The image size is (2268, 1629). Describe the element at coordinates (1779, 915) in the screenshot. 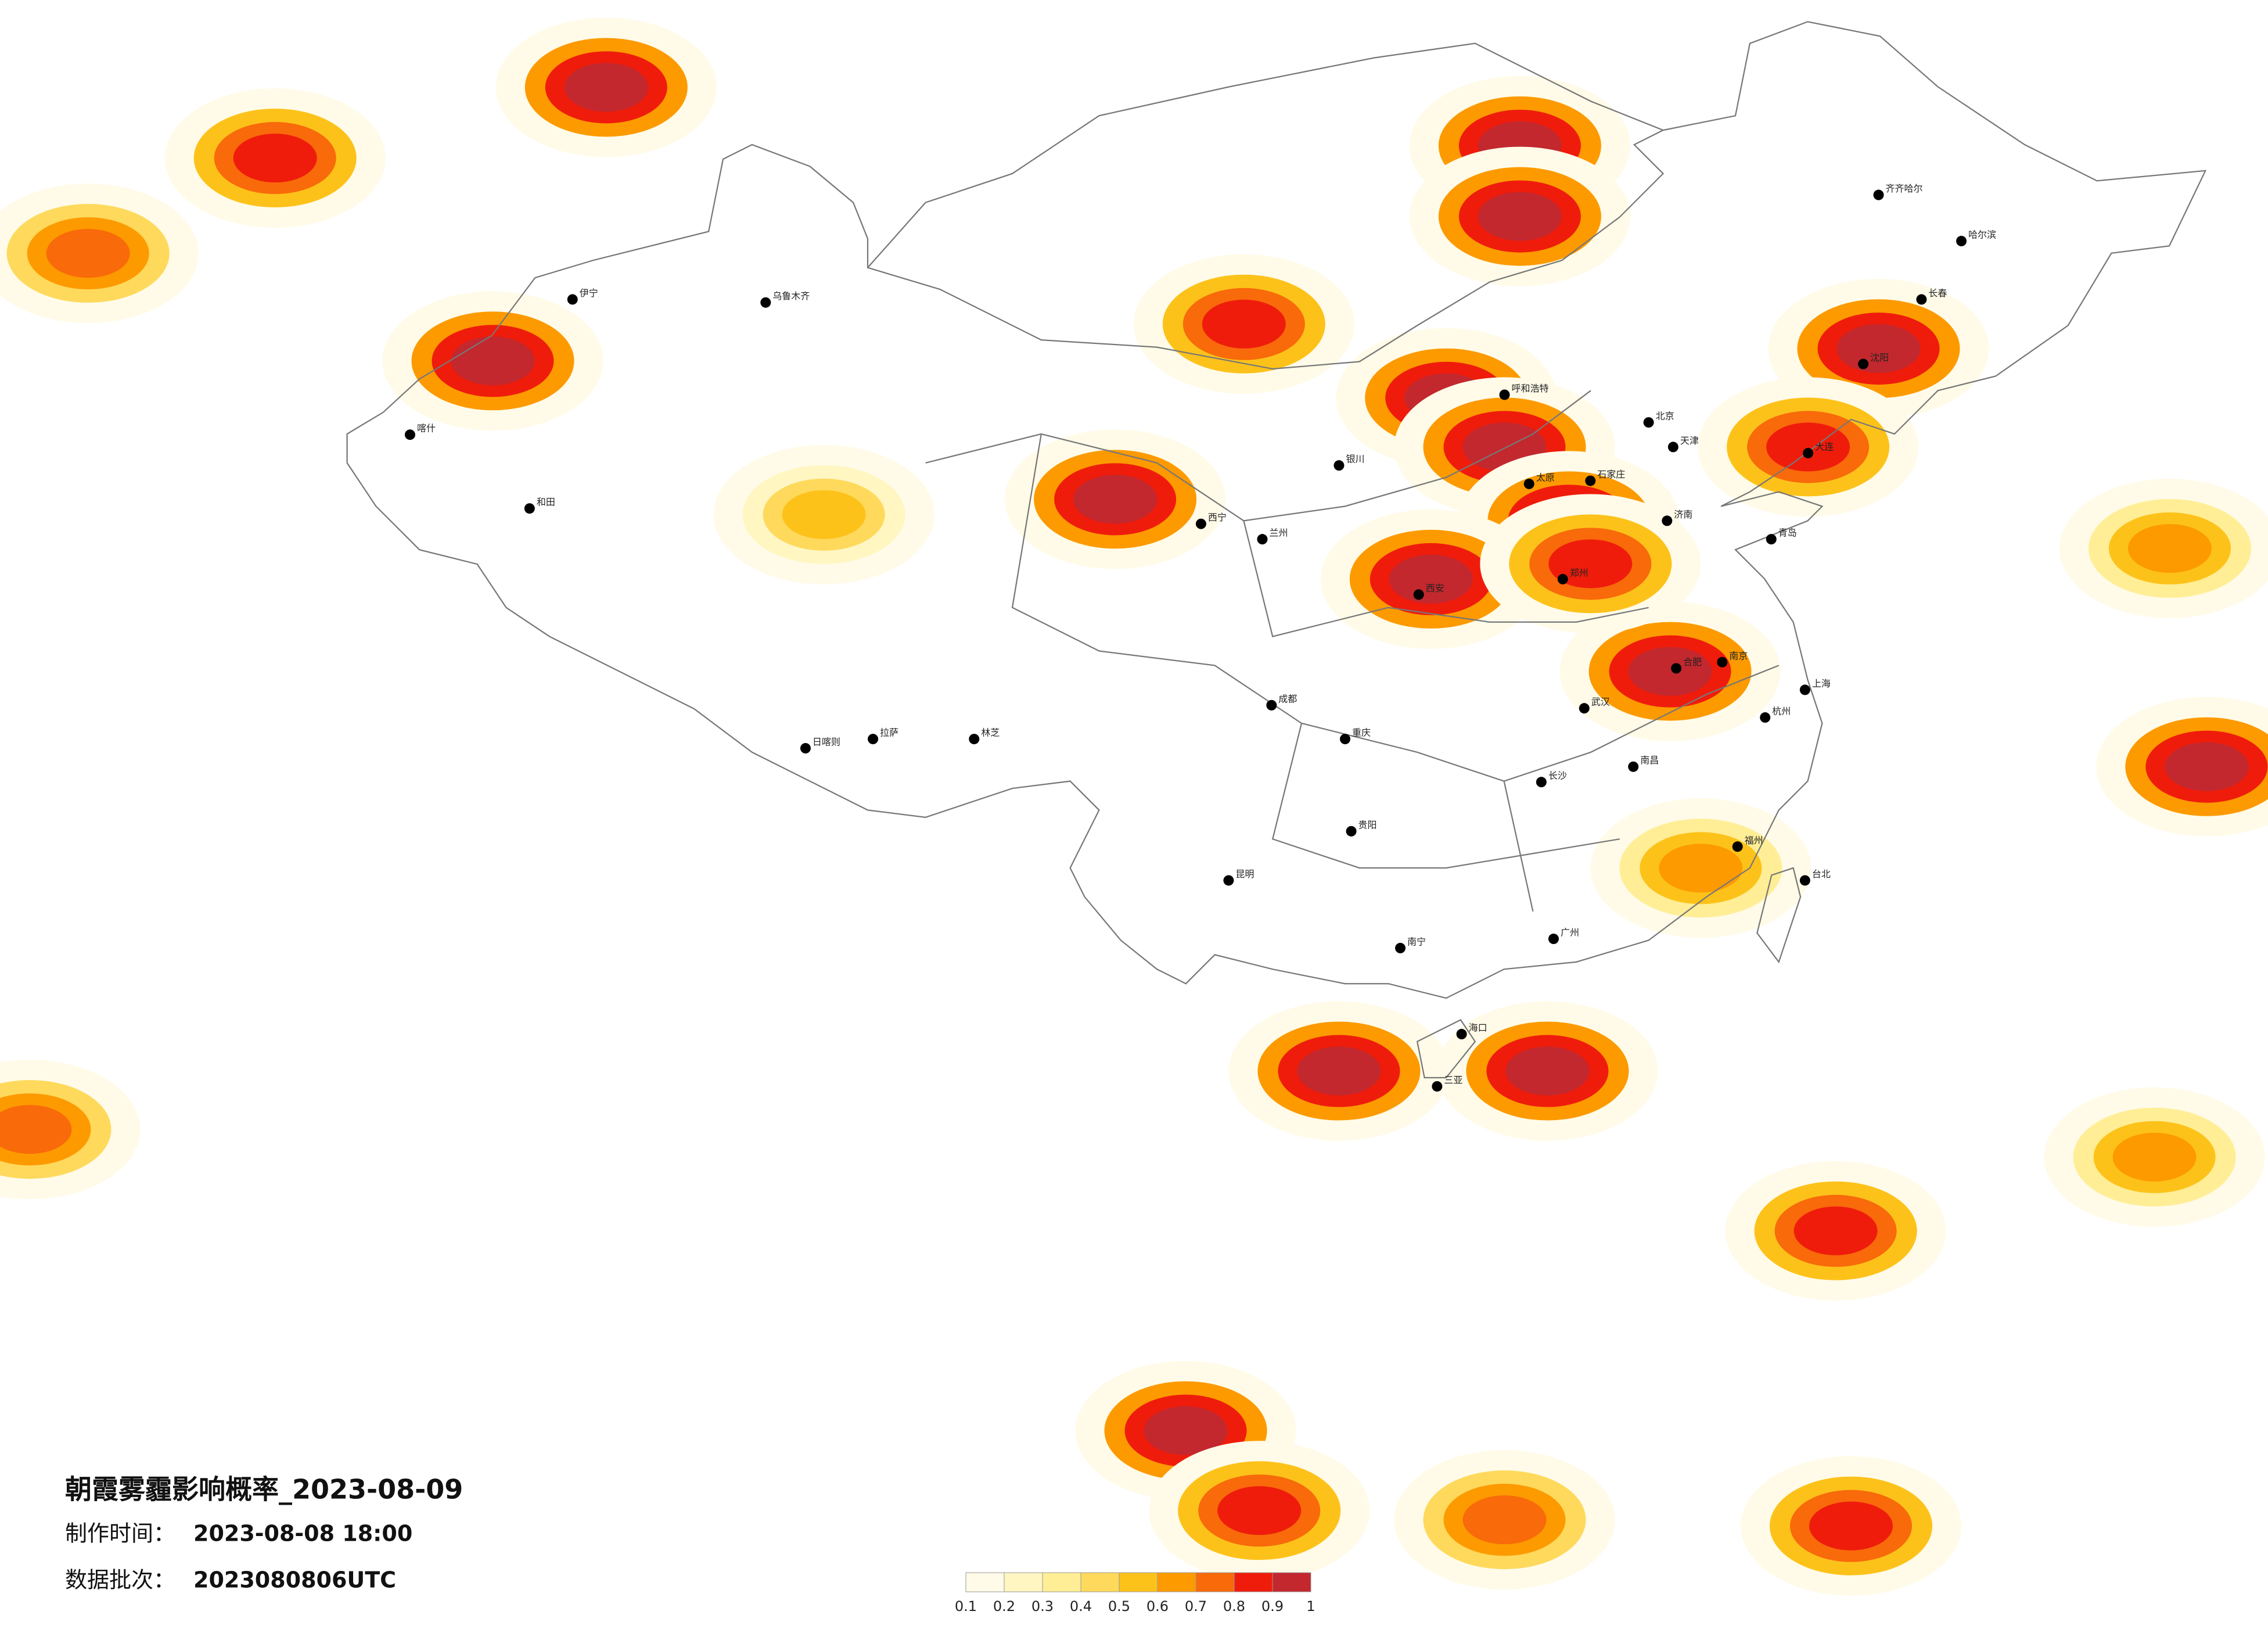

I see `taiwan-border` at that location.